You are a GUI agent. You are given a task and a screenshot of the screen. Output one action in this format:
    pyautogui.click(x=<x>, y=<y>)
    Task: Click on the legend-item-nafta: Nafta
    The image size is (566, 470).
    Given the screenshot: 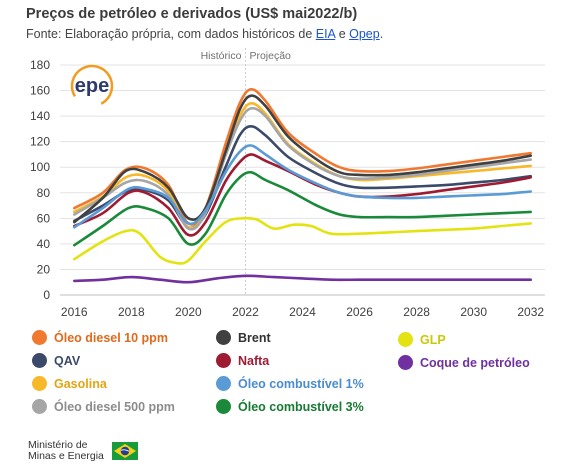 What is the action you would take?
    pyautogui.click(x=242, y=360)
    